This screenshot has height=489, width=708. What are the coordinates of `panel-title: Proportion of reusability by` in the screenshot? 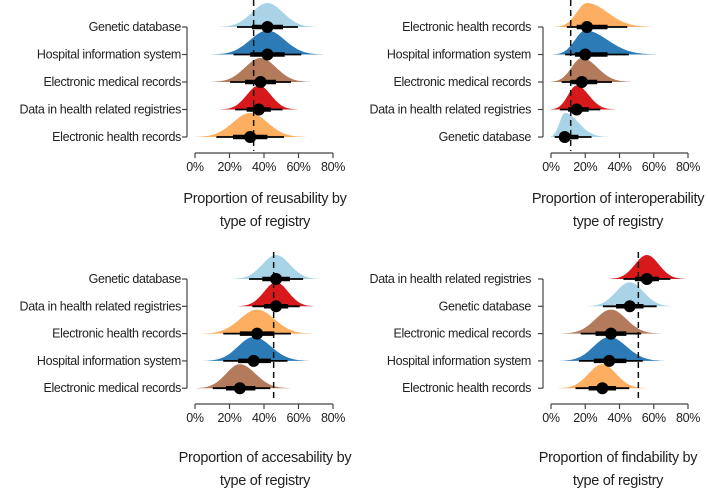 It's located at (265, 199).